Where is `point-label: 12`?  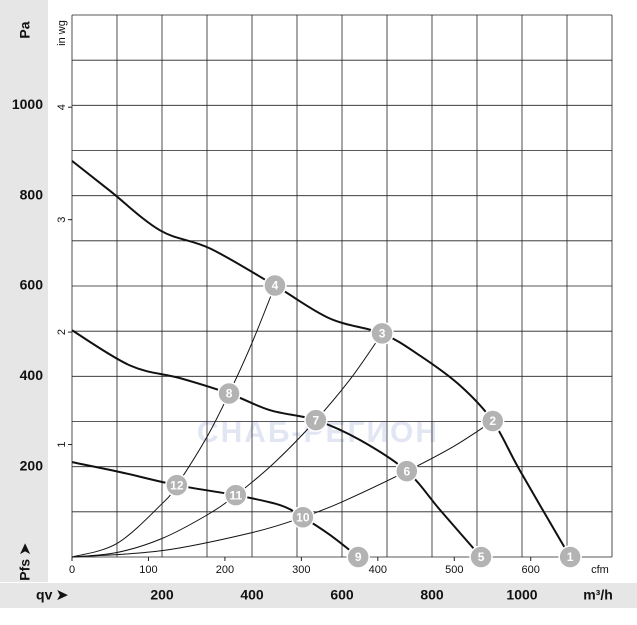
point-label: 12 is located at coordinates (177, 485).